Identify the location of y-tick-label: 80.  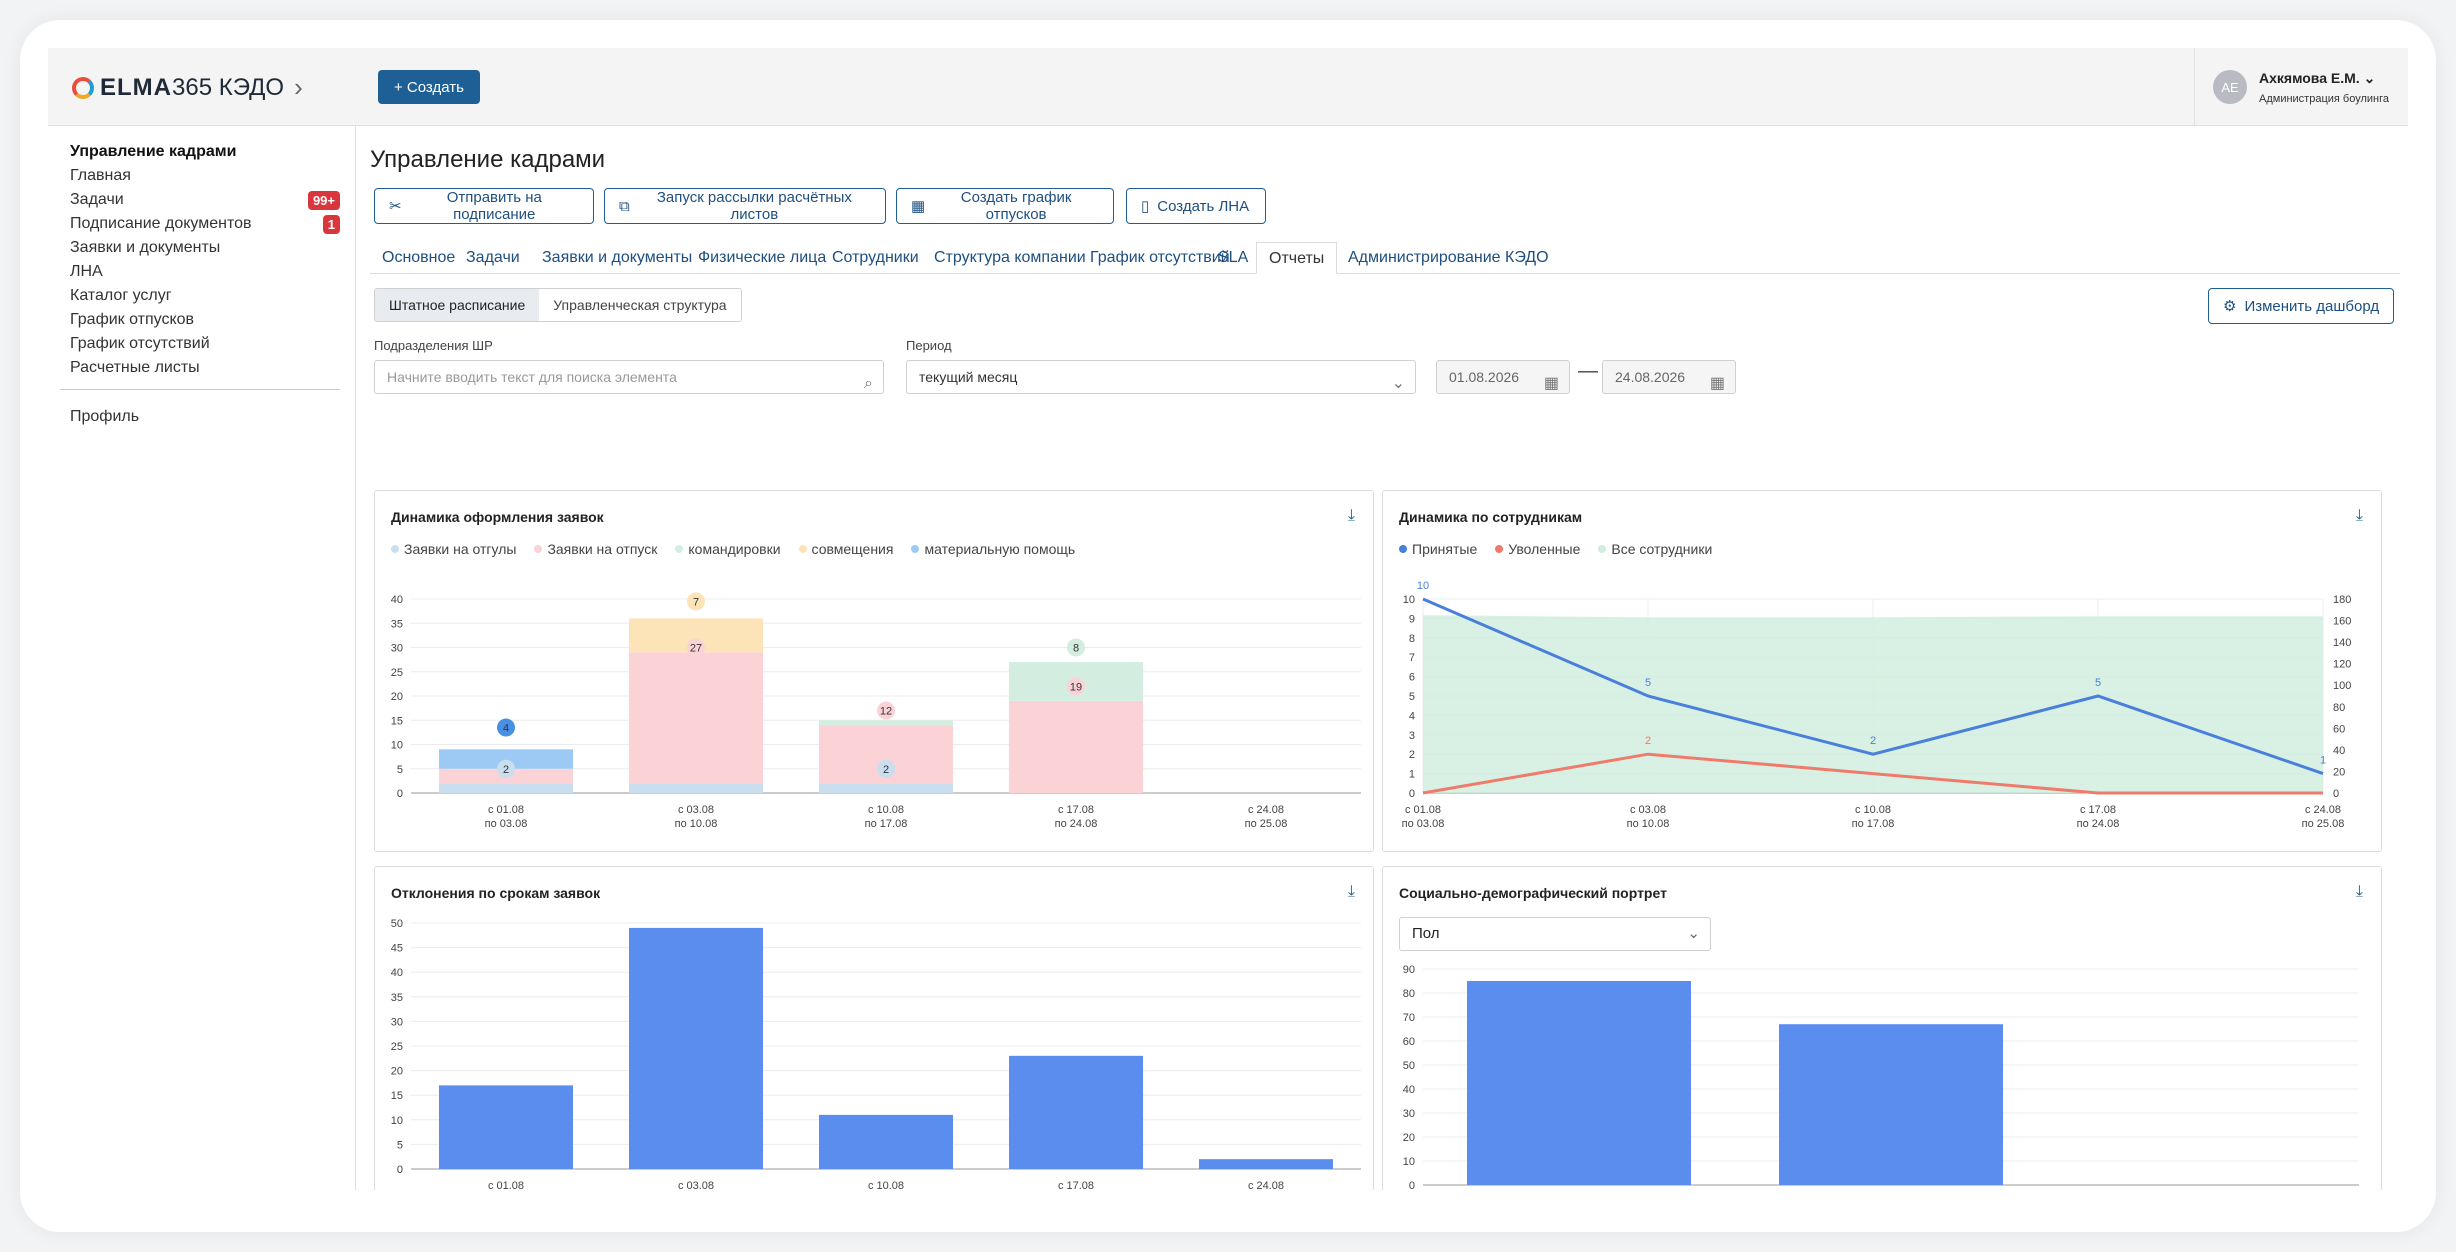
(1409, 994).